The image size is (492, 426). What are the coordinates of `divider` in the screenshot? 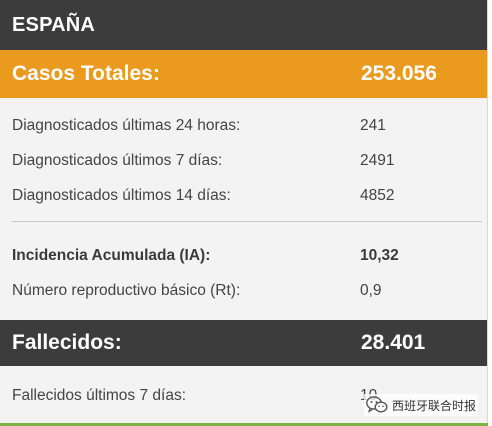 It's located at (247, 221).